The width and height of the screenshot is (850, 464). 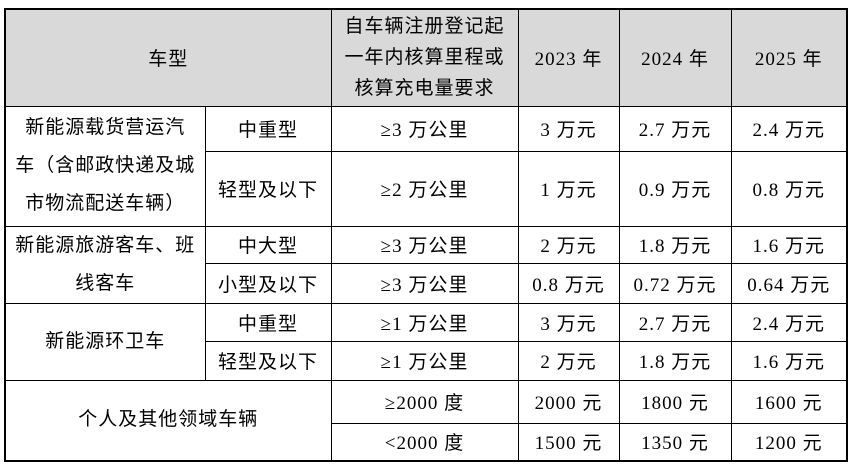 What do you see at coordinates (568, 442) in the screenshot?
I see `subsidy-2023: 1500 元` at bounding box center [568, 442].